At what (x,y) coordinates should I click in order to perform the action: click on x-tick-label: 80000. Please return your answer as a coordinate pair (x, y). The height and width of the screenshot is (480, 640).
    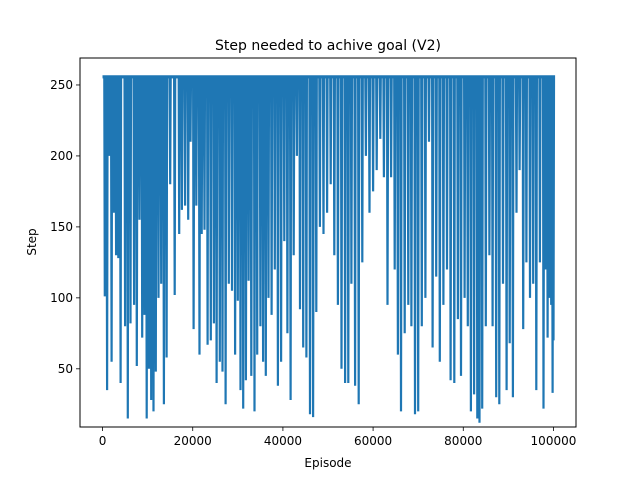
    Looking at the image, I should click on (463, 441).